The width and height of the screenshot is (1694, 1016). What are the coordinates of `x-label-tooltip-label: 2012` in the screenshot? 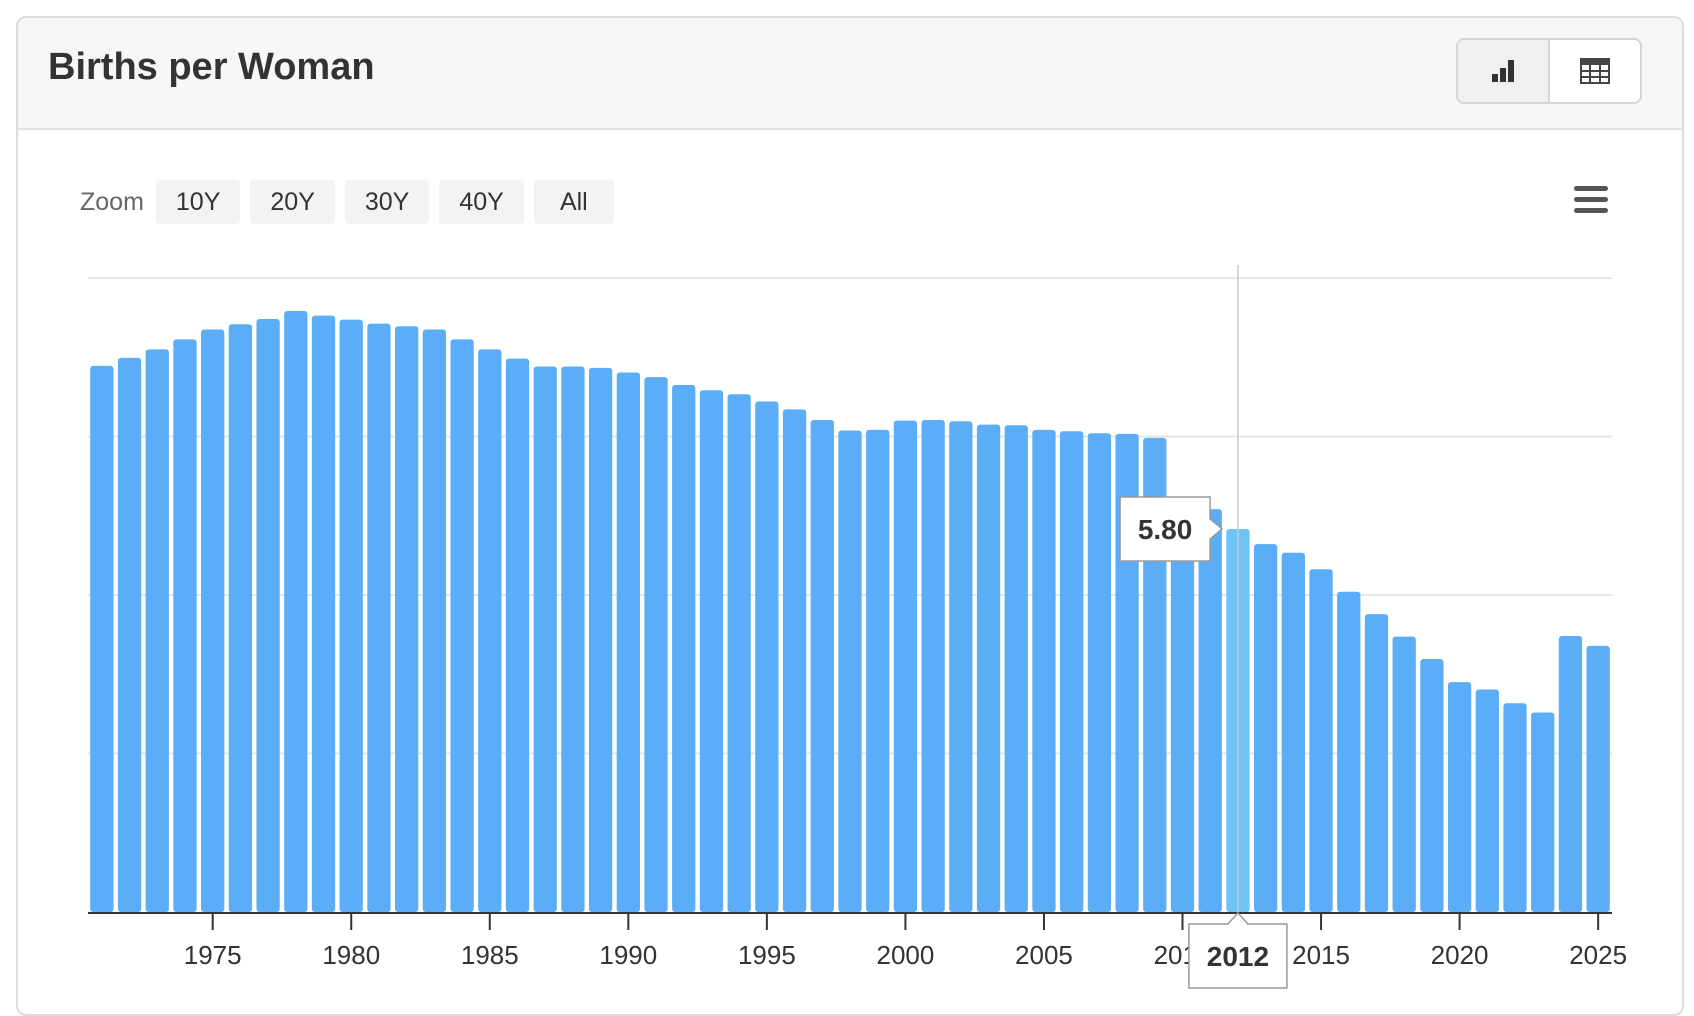 It's located at (1238, 956).